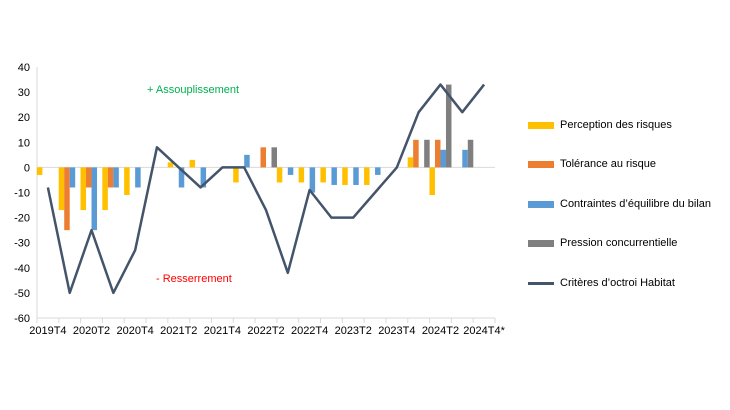  I want to click on legend-item-perception: Perception des risques, so click(600, 125).